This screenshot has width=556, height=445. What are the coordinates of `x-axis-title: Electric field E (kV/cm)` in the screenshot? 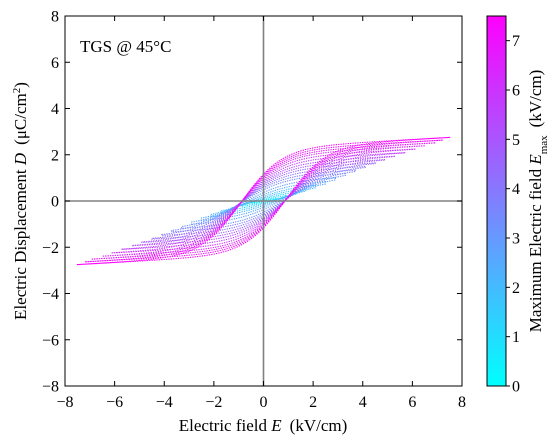 It's located at (263, 425).